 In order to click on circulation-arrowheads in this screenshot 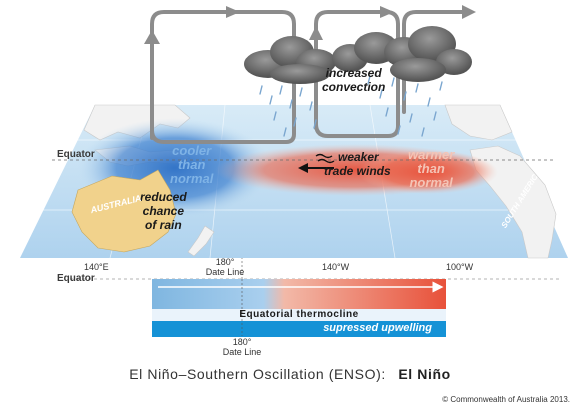, I will do `click(310, 24)`.